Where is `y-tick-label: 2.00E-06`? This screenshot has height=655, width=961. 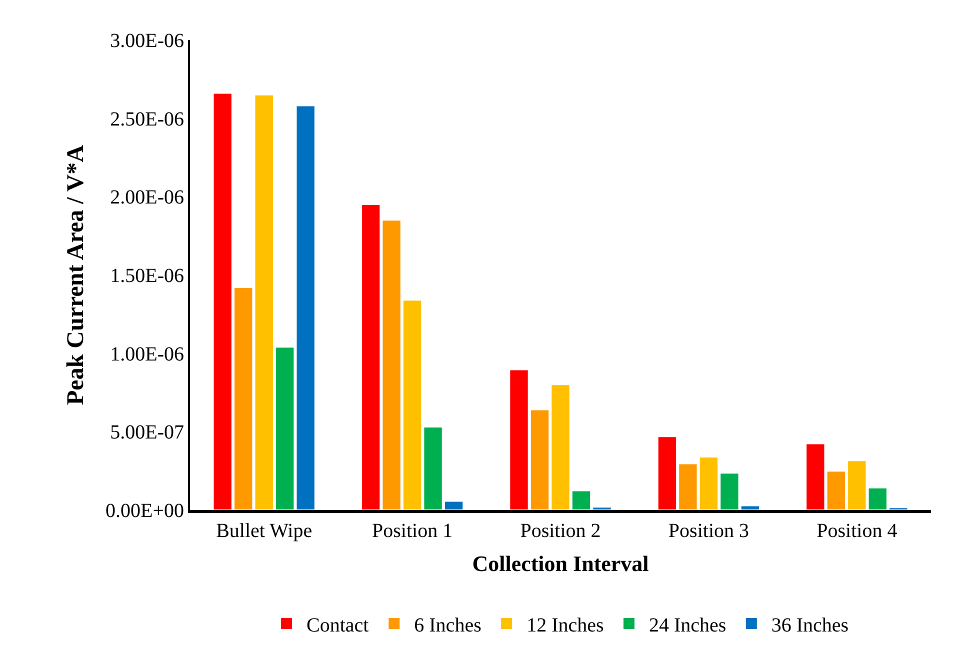
y-tick-label: 2.00E-06 is located at coordinates (147, 197).